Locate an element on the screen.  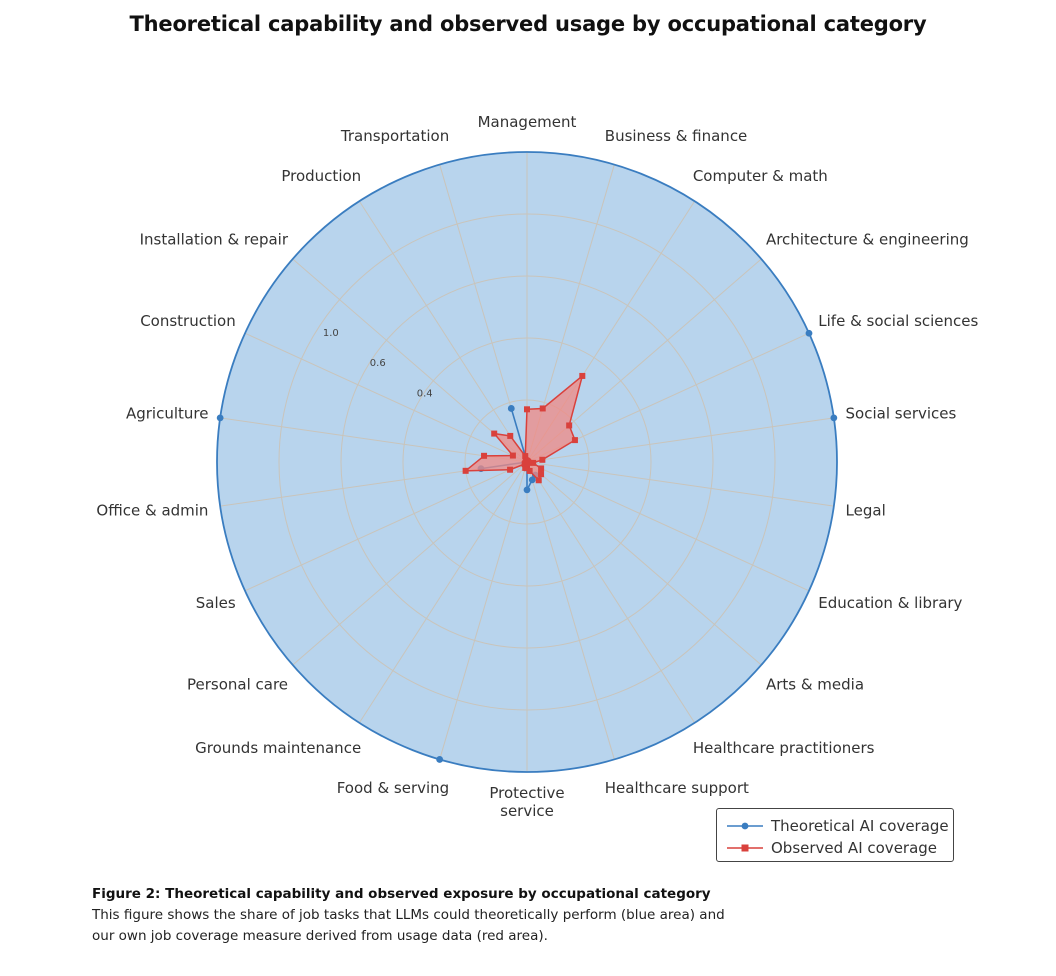
axis-label-construction: Construction is located at coordinates (188, 321).